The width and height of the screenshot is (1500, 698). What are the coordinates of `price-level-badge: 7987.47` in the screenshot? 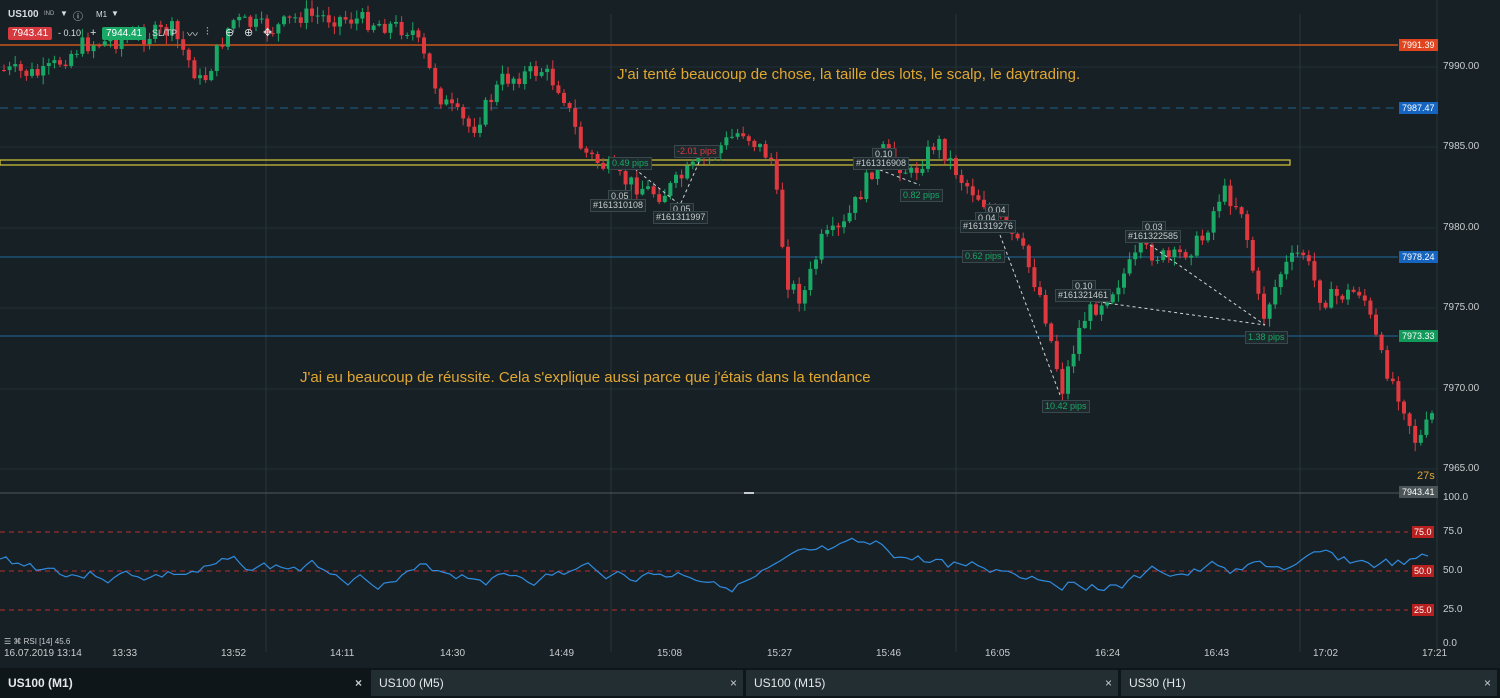 It's located at (1418, 108).